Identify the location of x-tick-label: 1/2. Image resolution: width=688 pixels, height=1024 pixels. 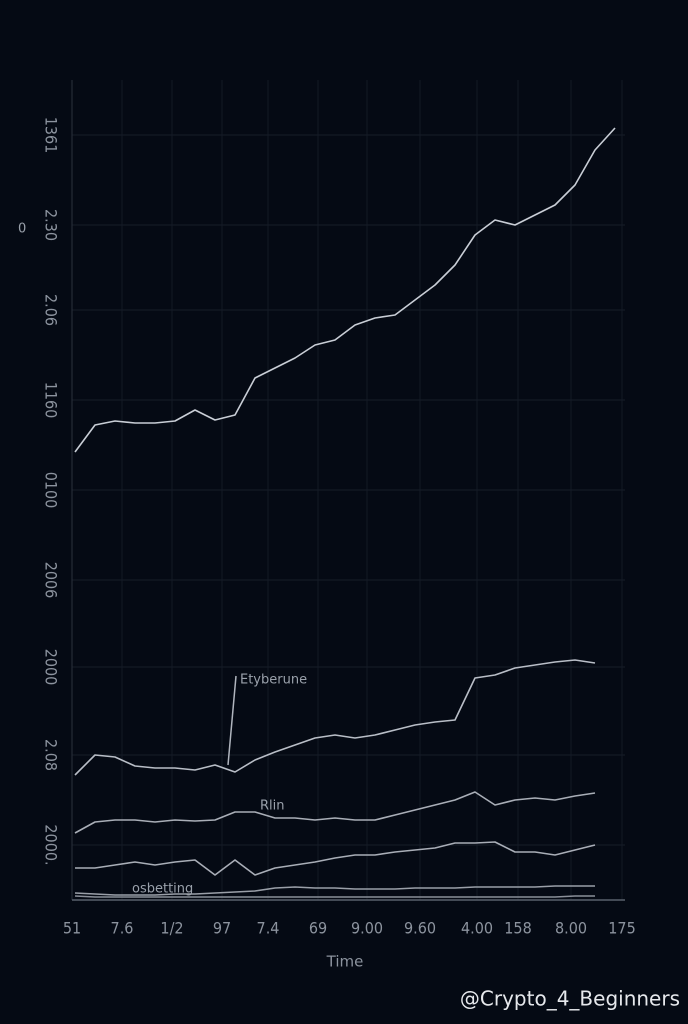
(171, 928).